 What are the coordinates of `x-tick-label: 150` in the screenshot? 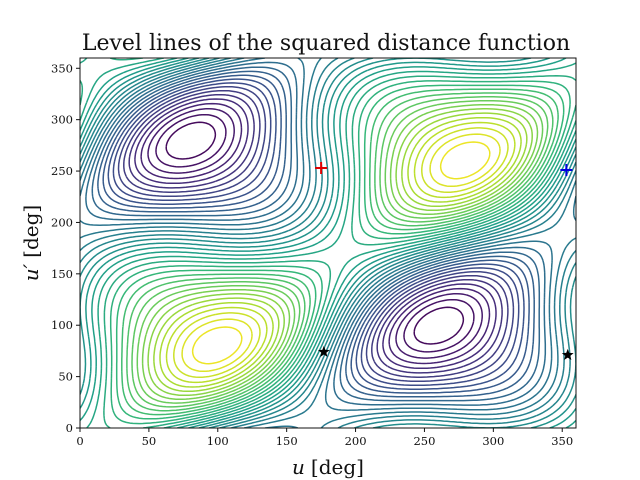 It's located at (287, 441).